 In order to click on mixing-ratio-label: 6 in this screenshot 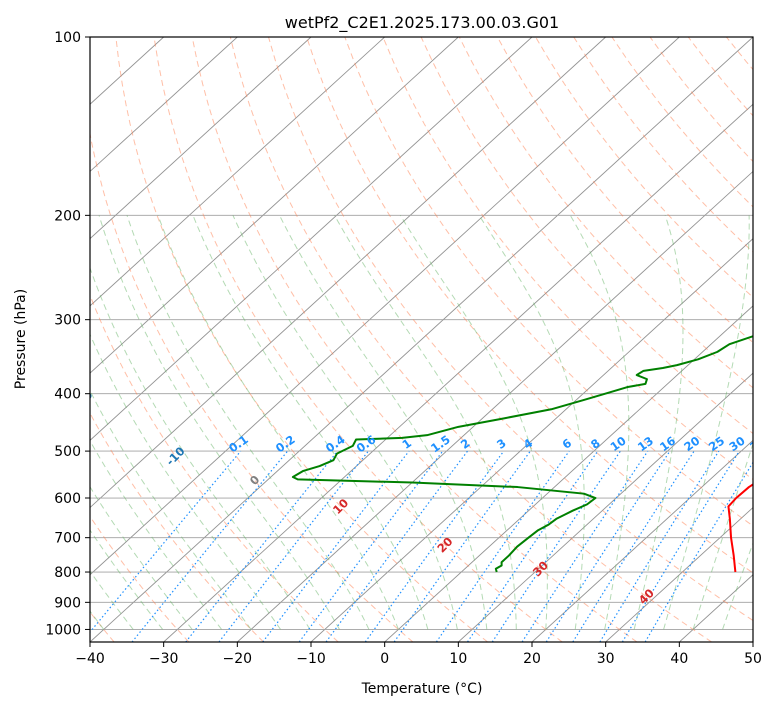, I will do `click(567, 444)`.